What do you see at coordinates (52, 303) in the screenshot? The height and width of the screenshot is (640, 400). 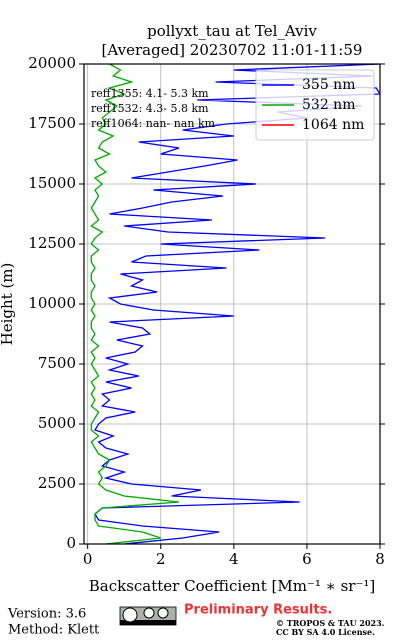 I see `y-tick-label: 10000` at bounding box center [52, 303].